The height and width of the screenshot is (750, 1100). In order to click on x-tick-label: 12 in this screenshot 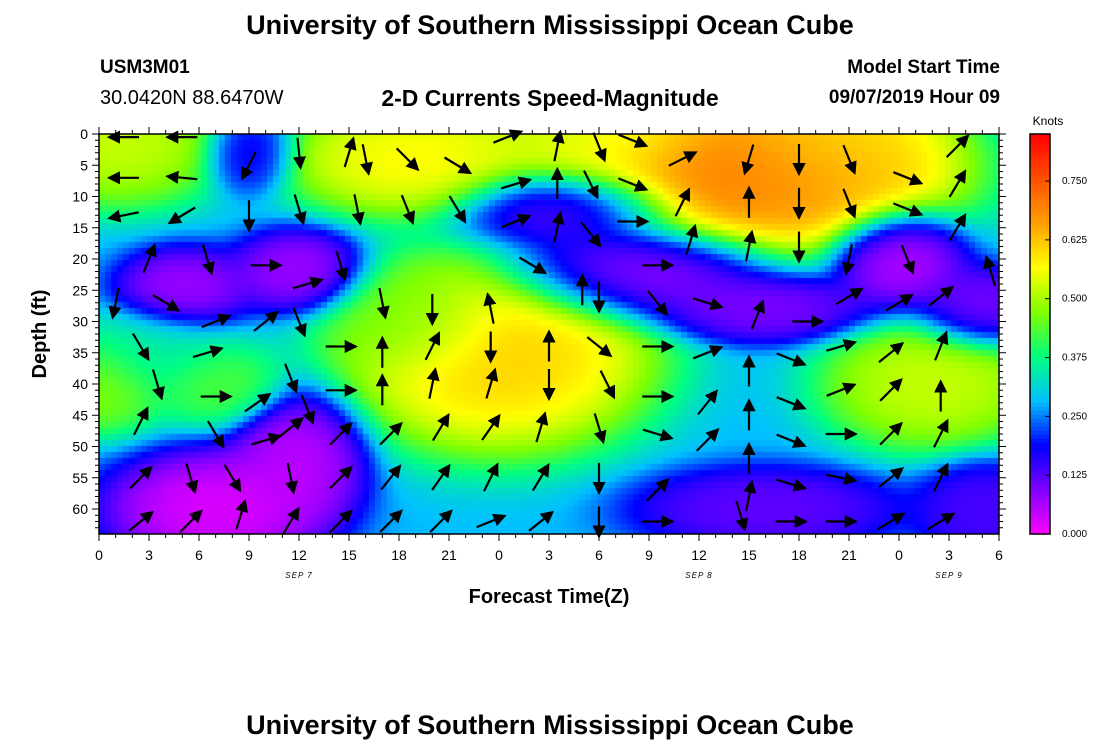, I will do `click(299, 555)`.